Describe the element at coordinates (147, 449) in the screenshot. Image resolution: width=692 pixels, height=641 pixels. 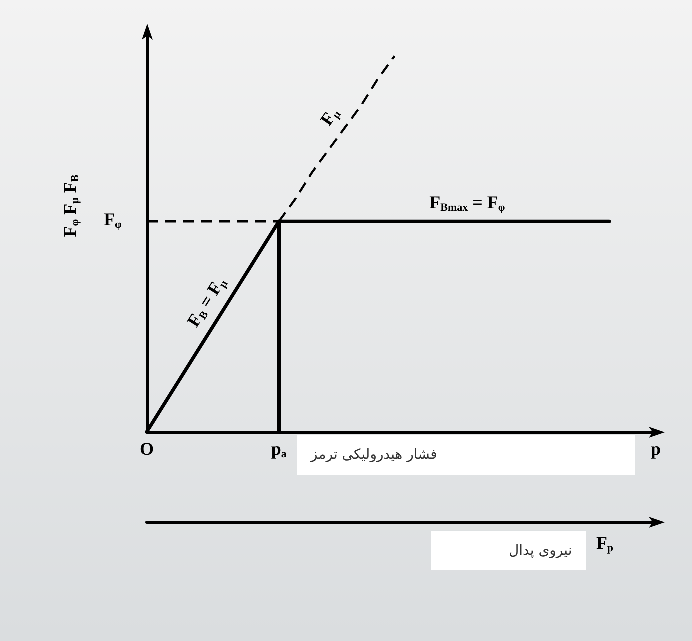
I see `x-tick-label: O` at that location.